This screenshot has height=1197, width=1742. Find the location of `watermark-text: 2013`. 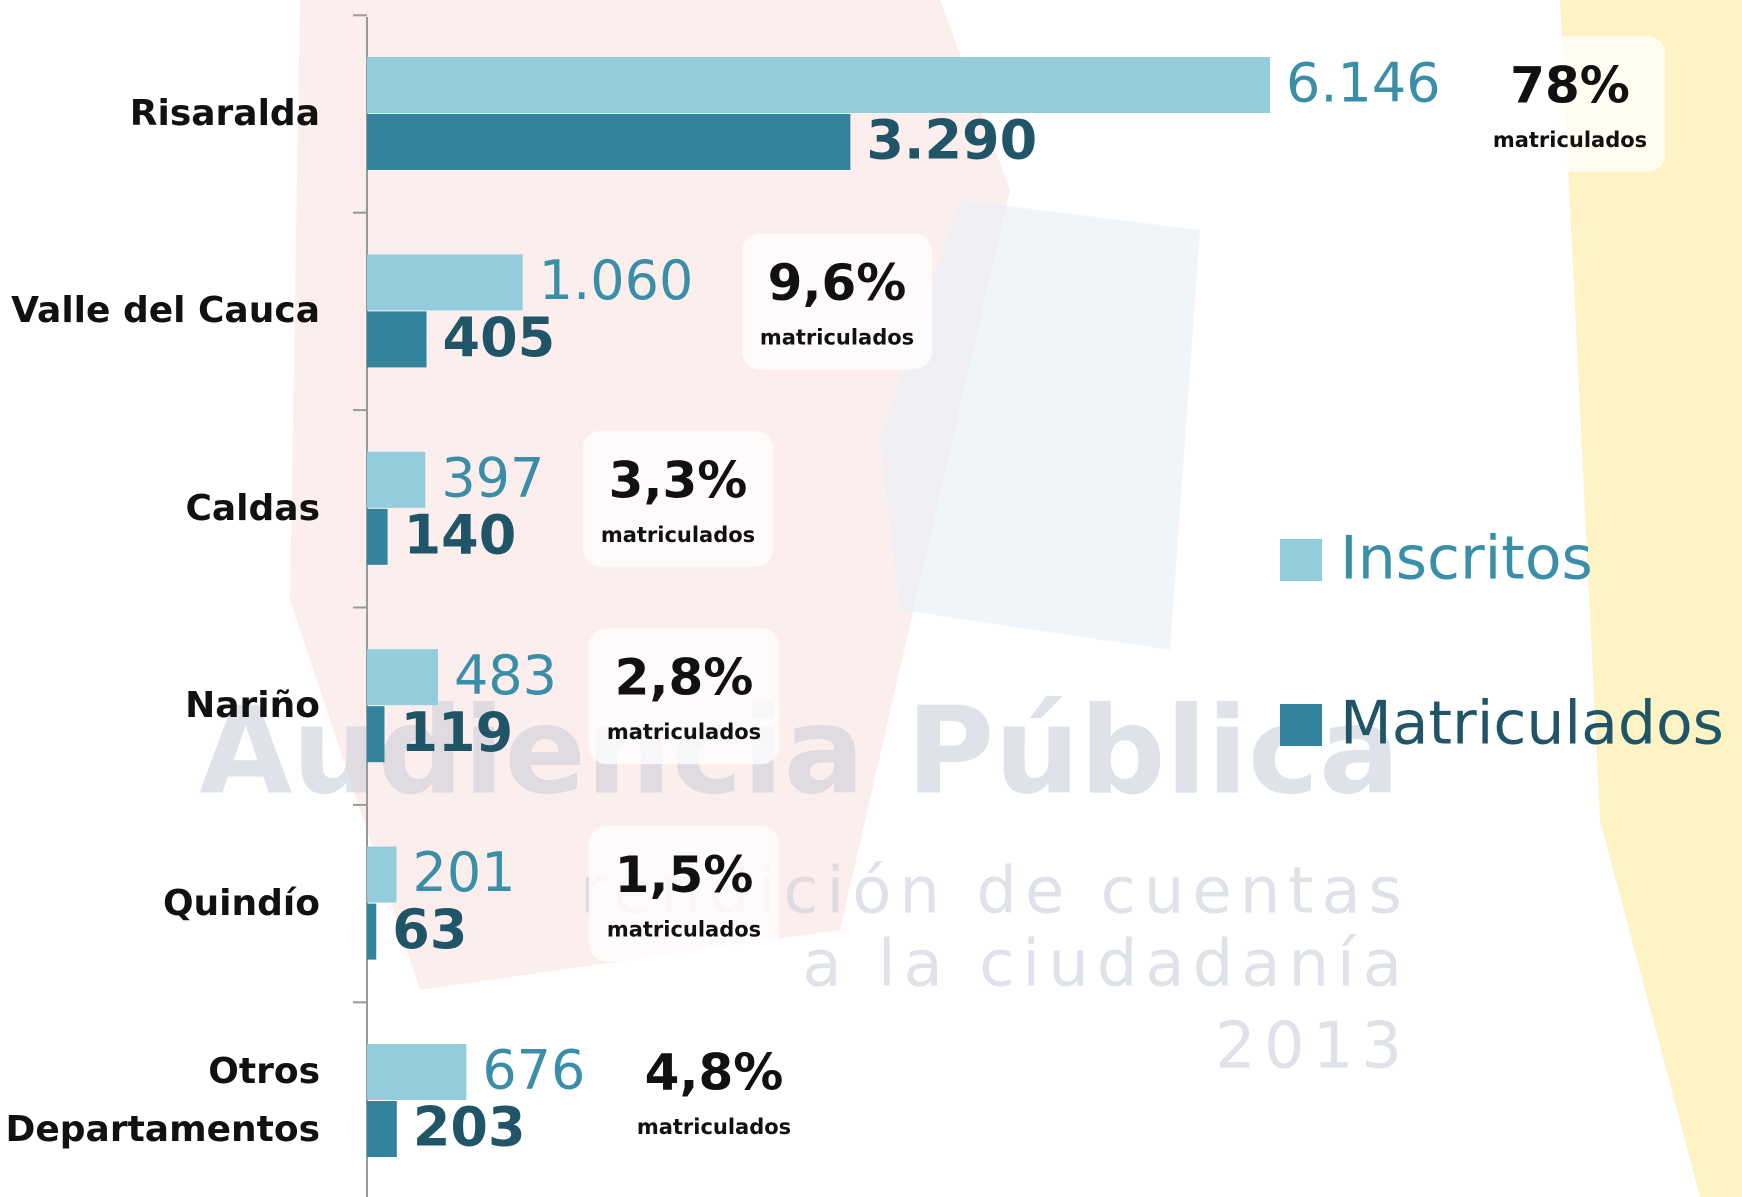

watermark-text: 2013 is located at coordinates (1312, 1047).